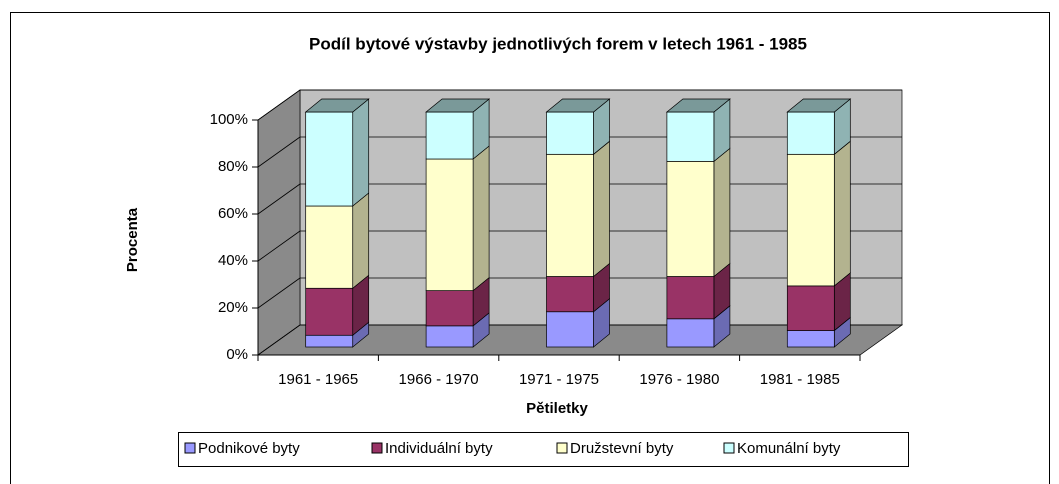 This screenshot has width=1059, height=484. I want to click on x-tick-label: 1976 - 1980, so click(679, 379).